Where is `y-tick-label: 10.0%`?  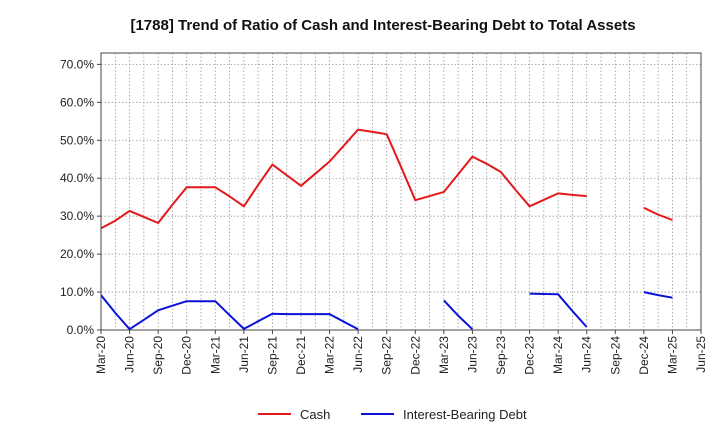
y-tick-label: 10.0% is located at coordinates (77, 292).